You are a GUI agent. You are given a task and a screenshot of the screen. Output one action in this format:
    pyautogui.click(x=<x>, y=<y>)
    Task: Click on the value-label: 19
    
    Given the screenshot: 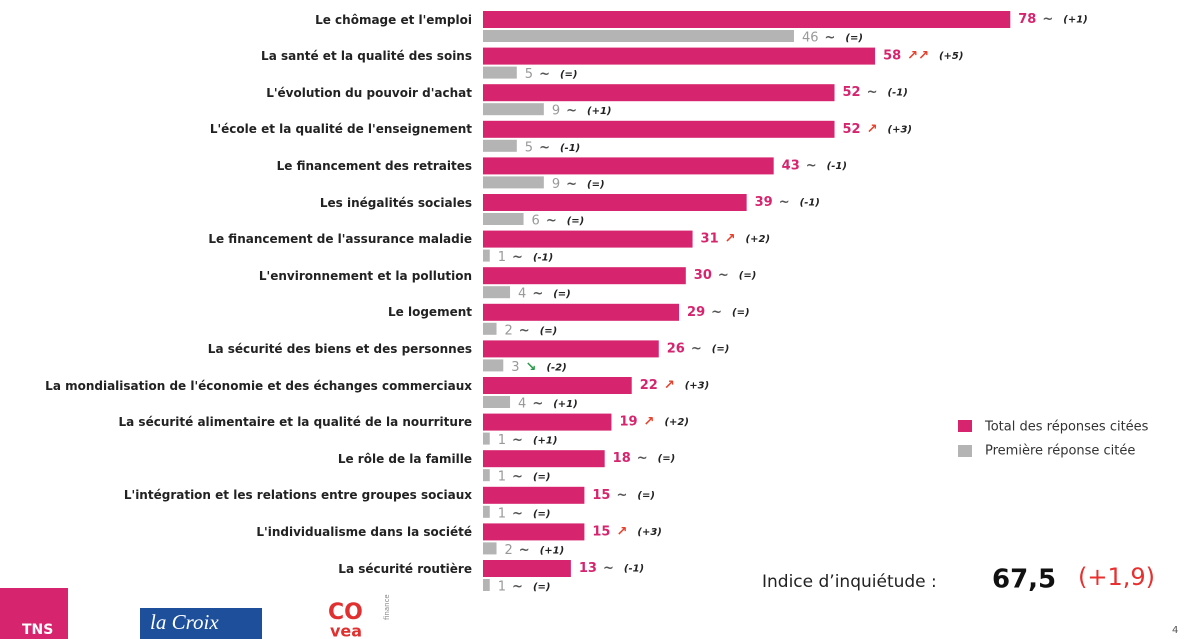 What is the action you would take?
    pyautogui.click(x=628, y=422)
    